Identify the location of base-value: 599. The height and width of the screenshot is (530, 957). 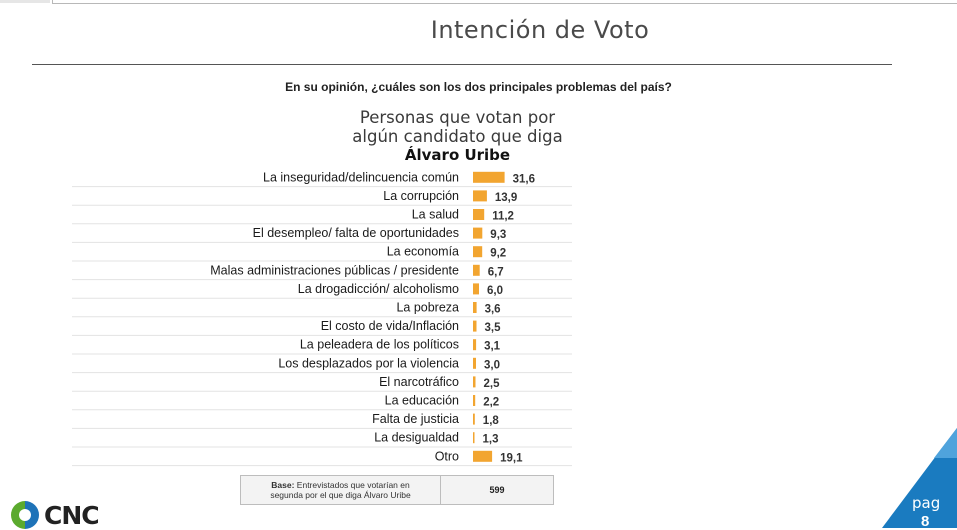
(497, 490).